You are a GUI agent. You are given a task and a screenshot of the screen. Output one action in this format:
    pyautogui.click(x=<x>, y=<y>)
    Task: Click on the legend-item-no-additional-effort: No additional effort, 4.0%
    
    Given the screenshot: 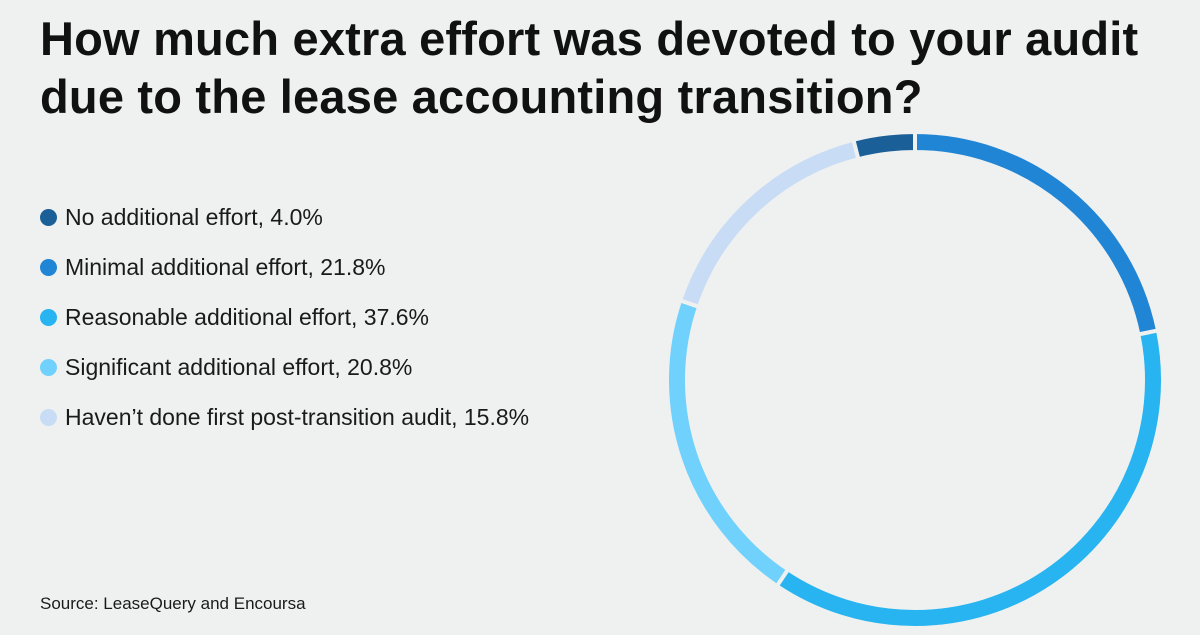 What is the action you would take?
    pyautogui.click(x=284, y=217)
    